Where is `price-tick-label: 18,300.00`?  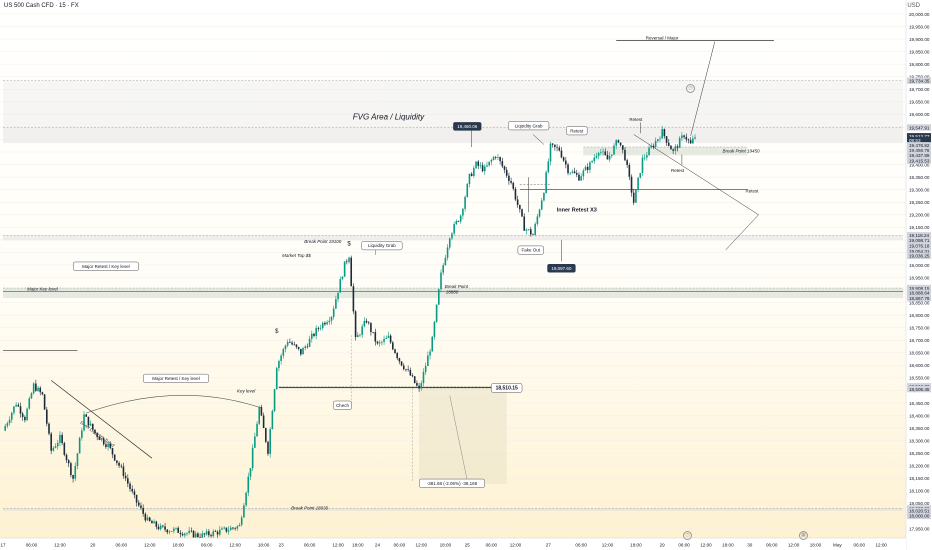 price-tick-label: 18,300.00 is located at coordinates (919, 440).